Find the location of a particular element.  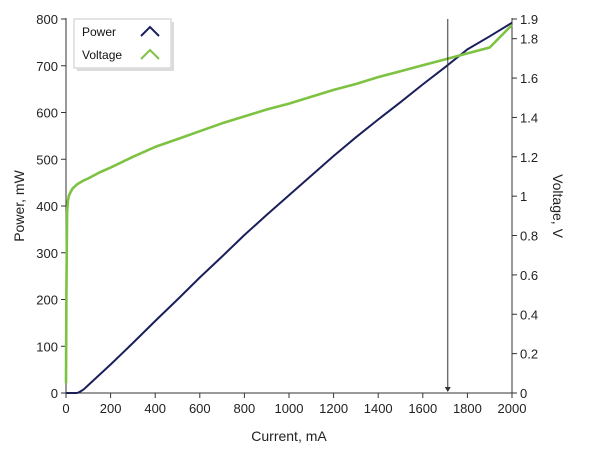

left-y-axis-title: Power, mW is located at coordinates (19, 205).